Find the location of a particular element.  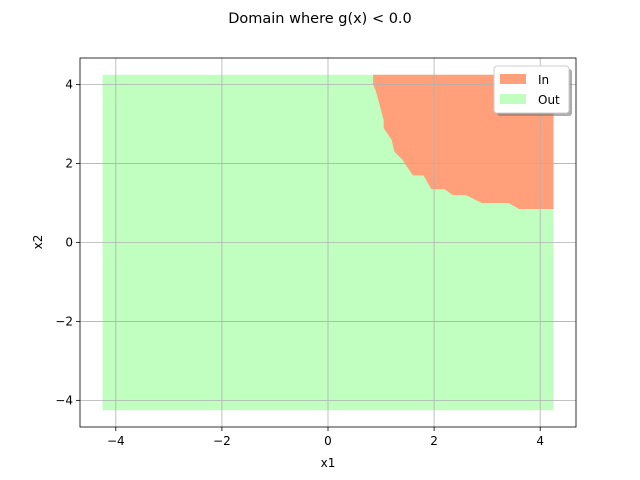

x-tick-label: 2 is located at coordinates (434, 441).